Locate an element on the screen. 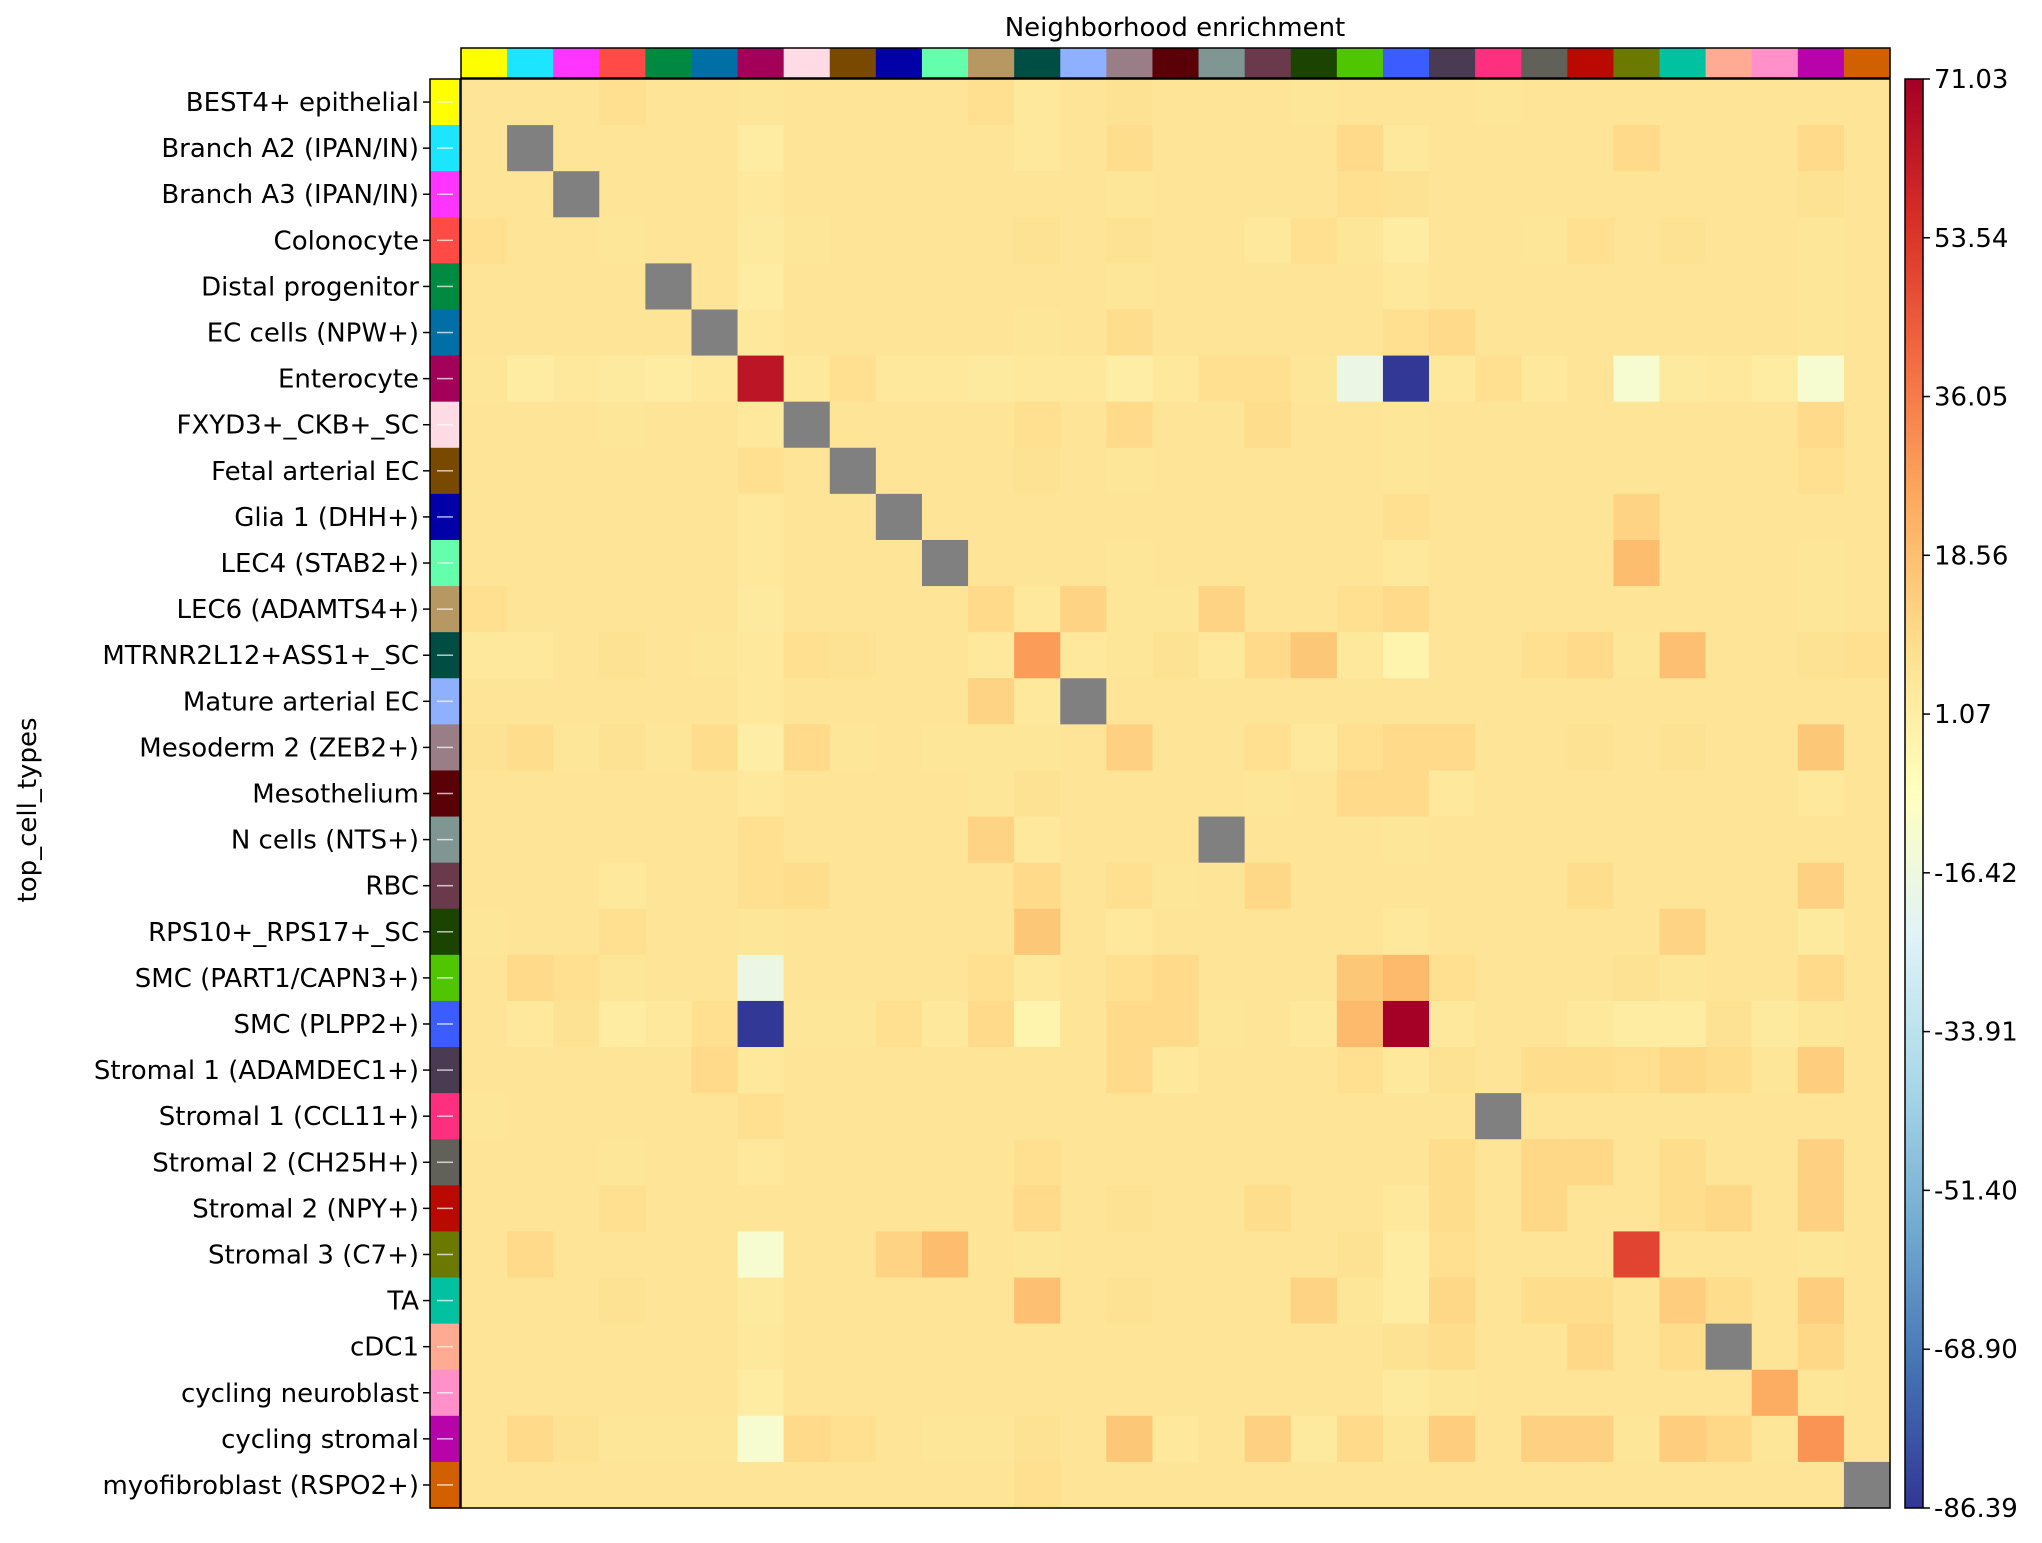  row-label: Distal progenitor is located at coordinates (310, 287).